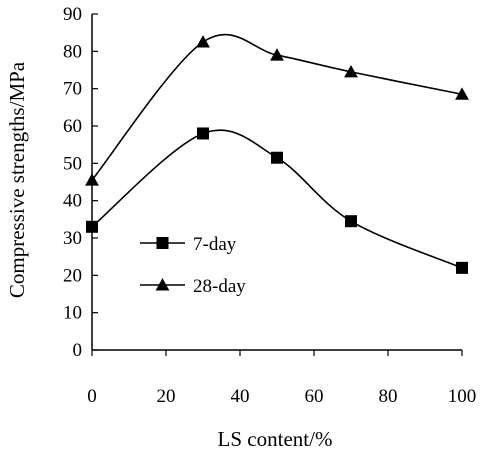 This screenshot has height=460, width=484. I want to click on x-axis-title: LS content/%, so click(275, 439).